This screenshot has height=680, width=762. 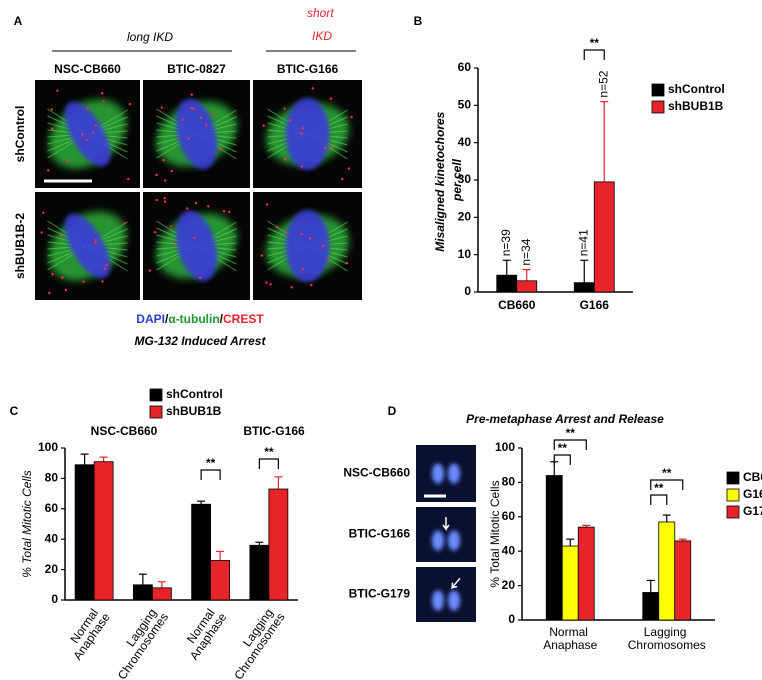 I want to click on legend-label: shBUB1B, so click(x=194, y=411).